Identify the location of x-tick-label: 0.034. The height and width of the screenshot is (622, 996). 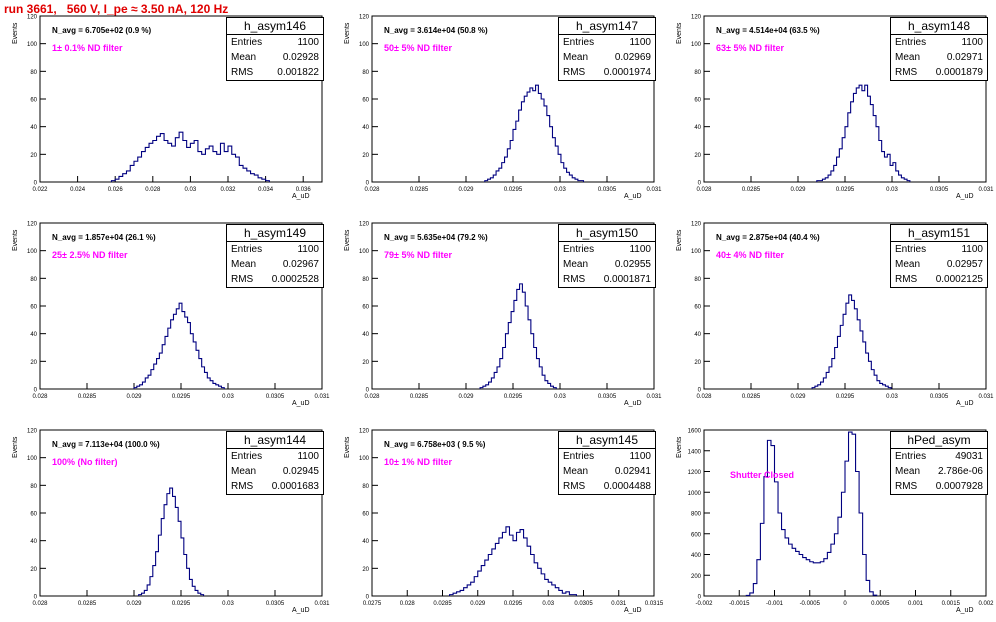
(266, 190).